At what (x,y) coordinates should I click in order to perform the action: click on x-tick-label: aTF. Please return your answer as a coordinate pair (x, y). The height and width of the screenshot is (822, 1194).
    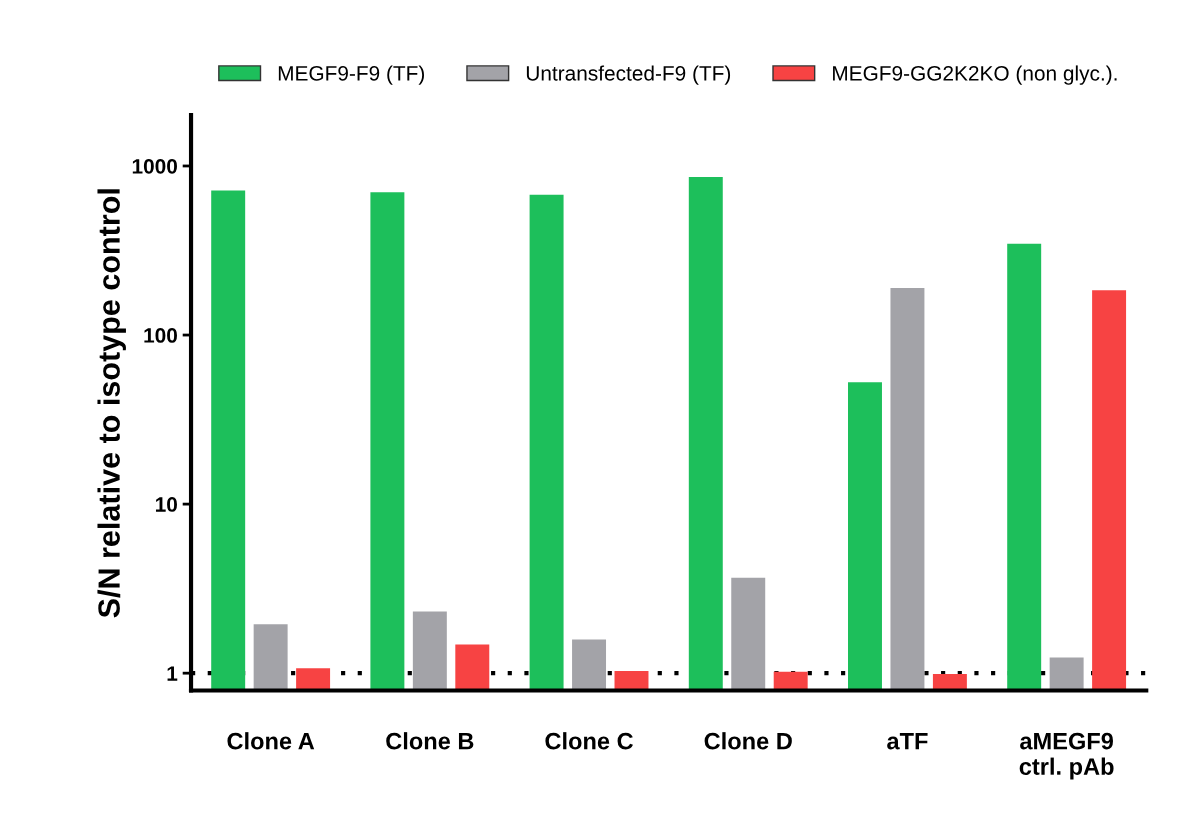
    Looking at the image, I should click on (907, 741).